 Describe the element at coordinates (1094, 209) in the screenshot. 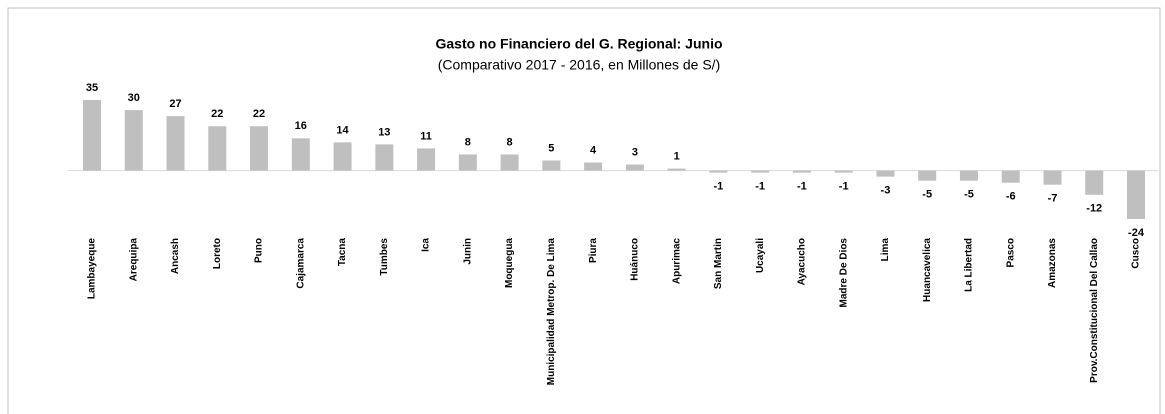

I see `value-label: -12` at that location.